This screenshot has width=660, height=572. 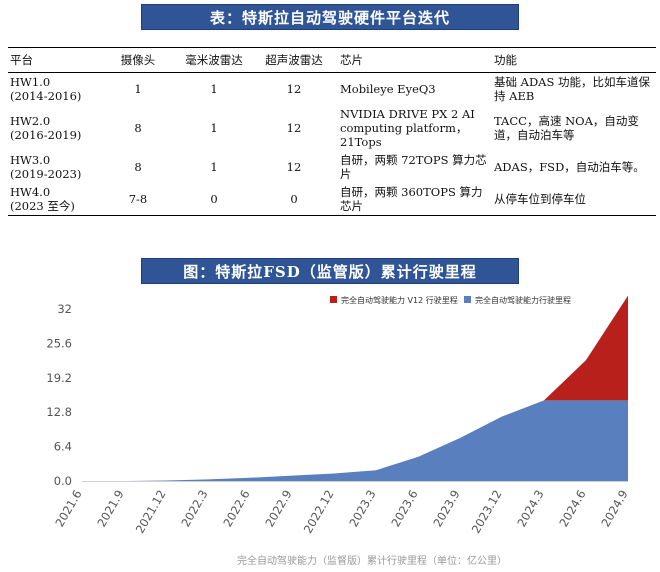 I want to click on platform-cell: HW3.0 (2019-2023), so click(x=53, y=167).